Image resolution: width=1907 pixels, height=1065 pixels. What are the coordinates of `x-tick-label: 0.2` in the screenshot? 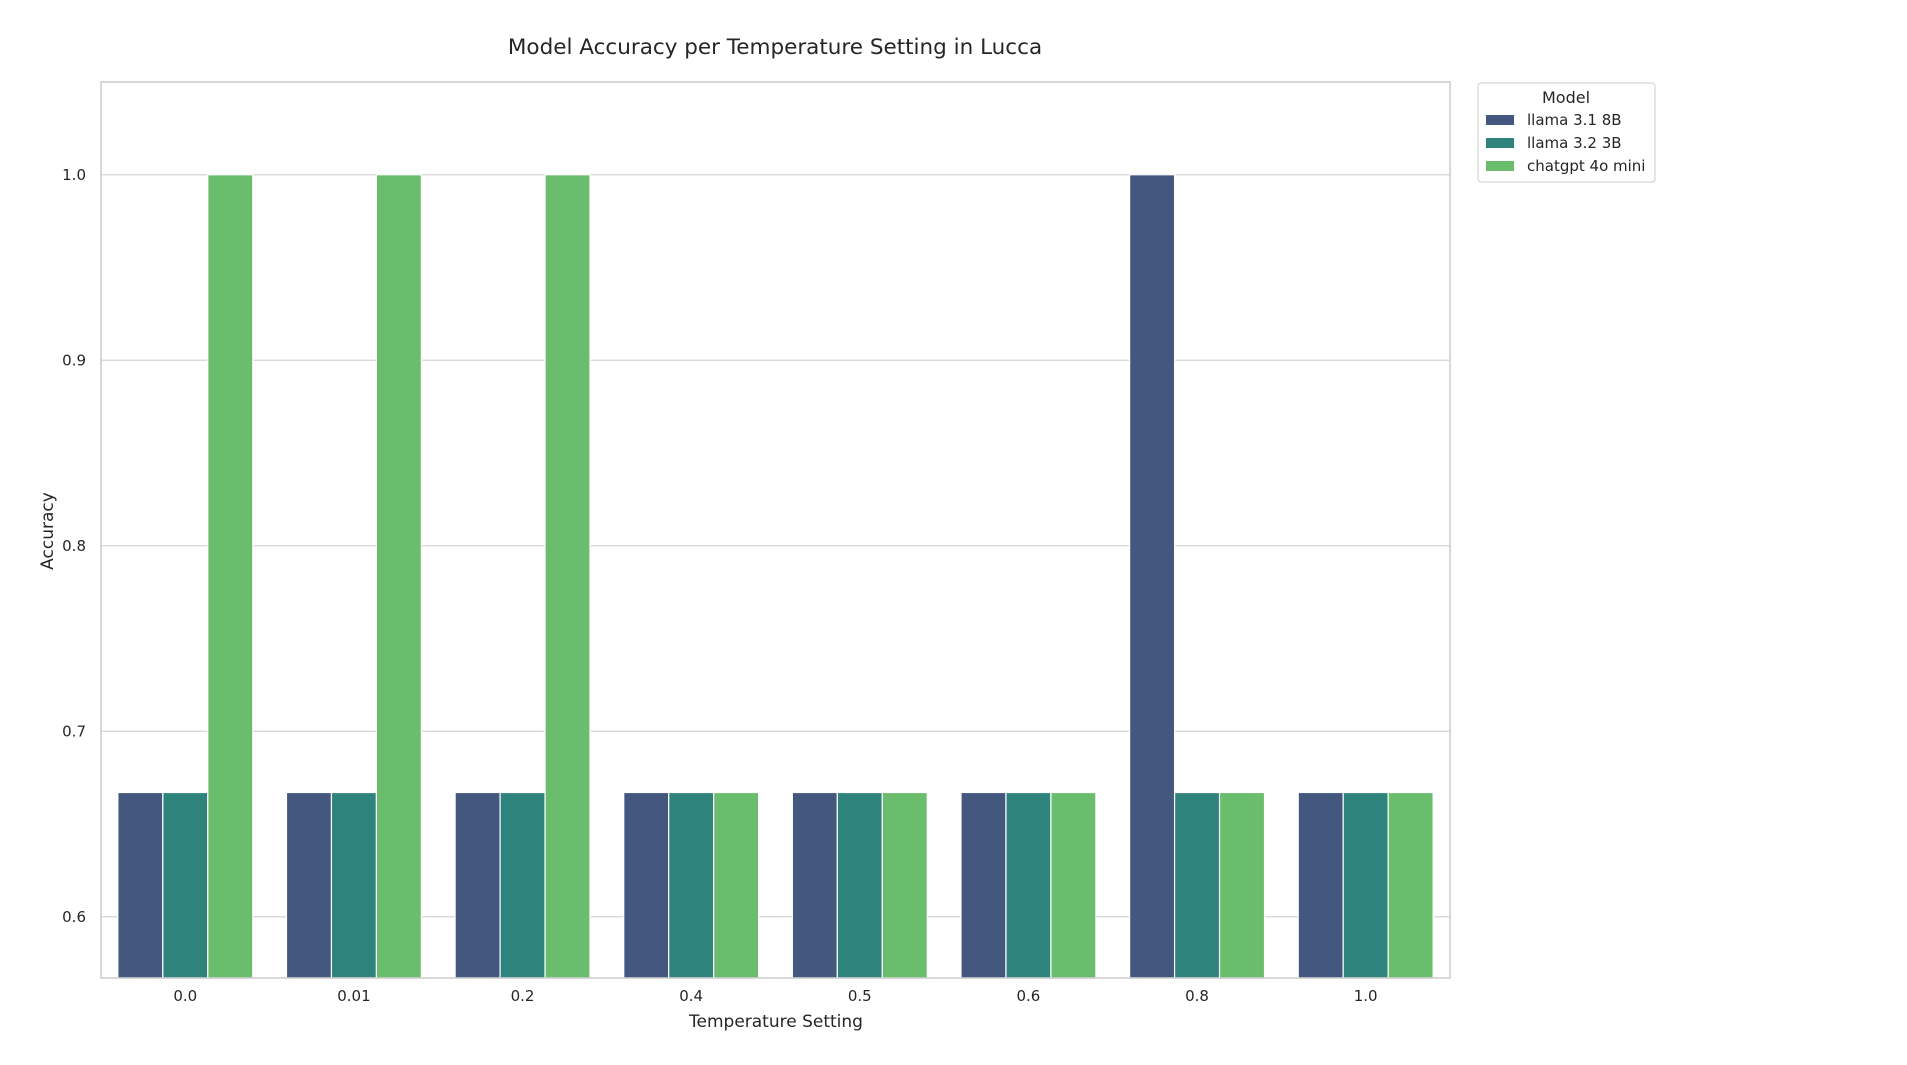 It's located at (523, 996).